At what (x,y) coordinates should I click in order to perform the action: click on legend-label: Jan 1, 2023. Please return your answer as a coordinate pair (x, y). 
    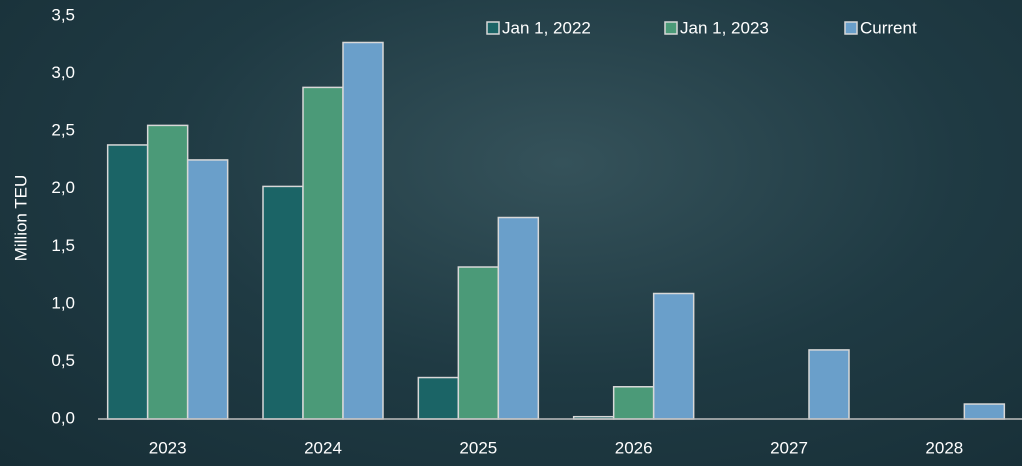
    Looking at the image, I should click on (724, 27).